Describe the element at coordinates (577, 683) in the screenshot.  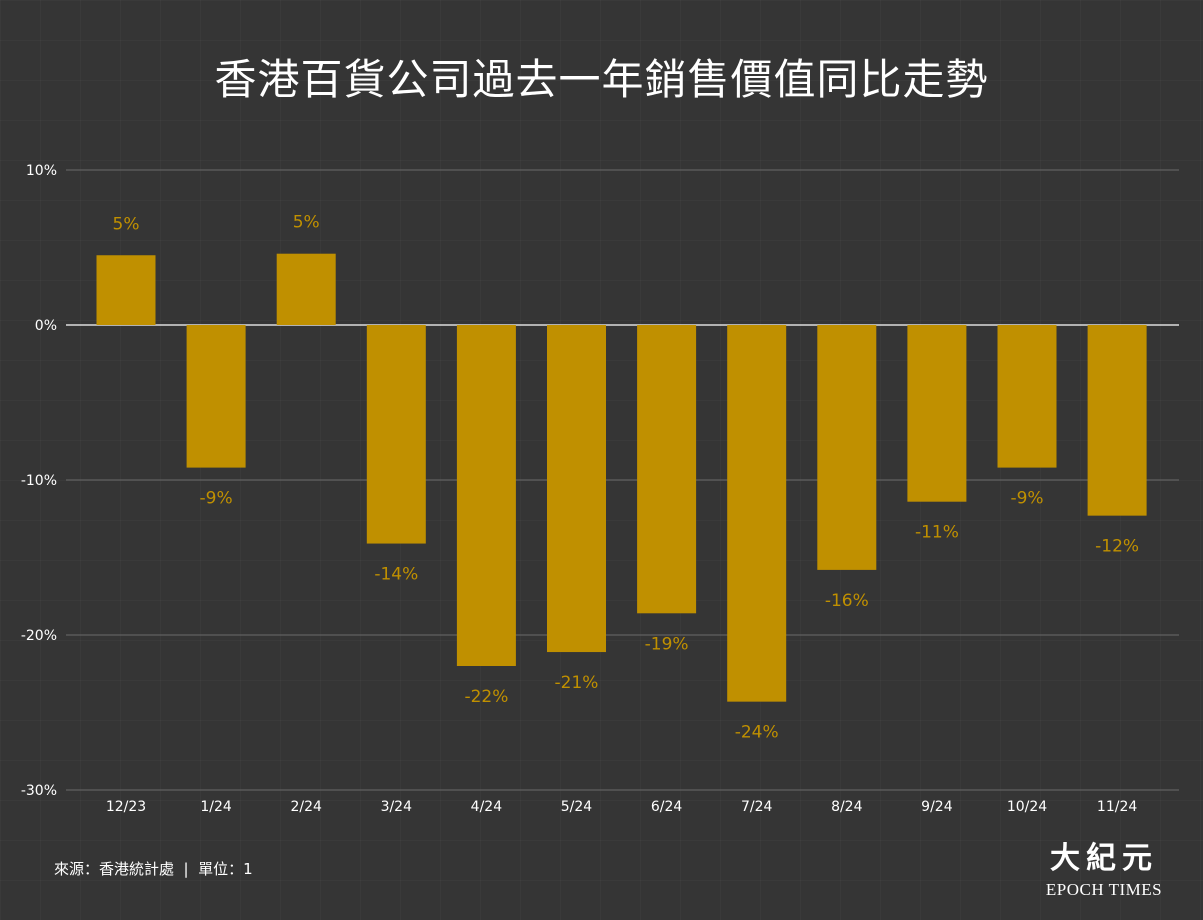
I see `data-label: -21%` at that location.